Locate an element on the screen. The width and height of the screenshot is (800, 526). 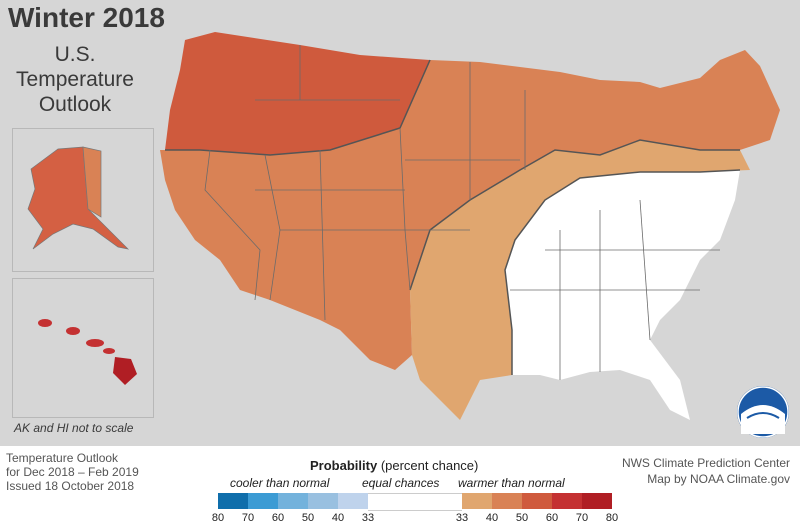
noaa-logo is located at coordinates (763, 412).